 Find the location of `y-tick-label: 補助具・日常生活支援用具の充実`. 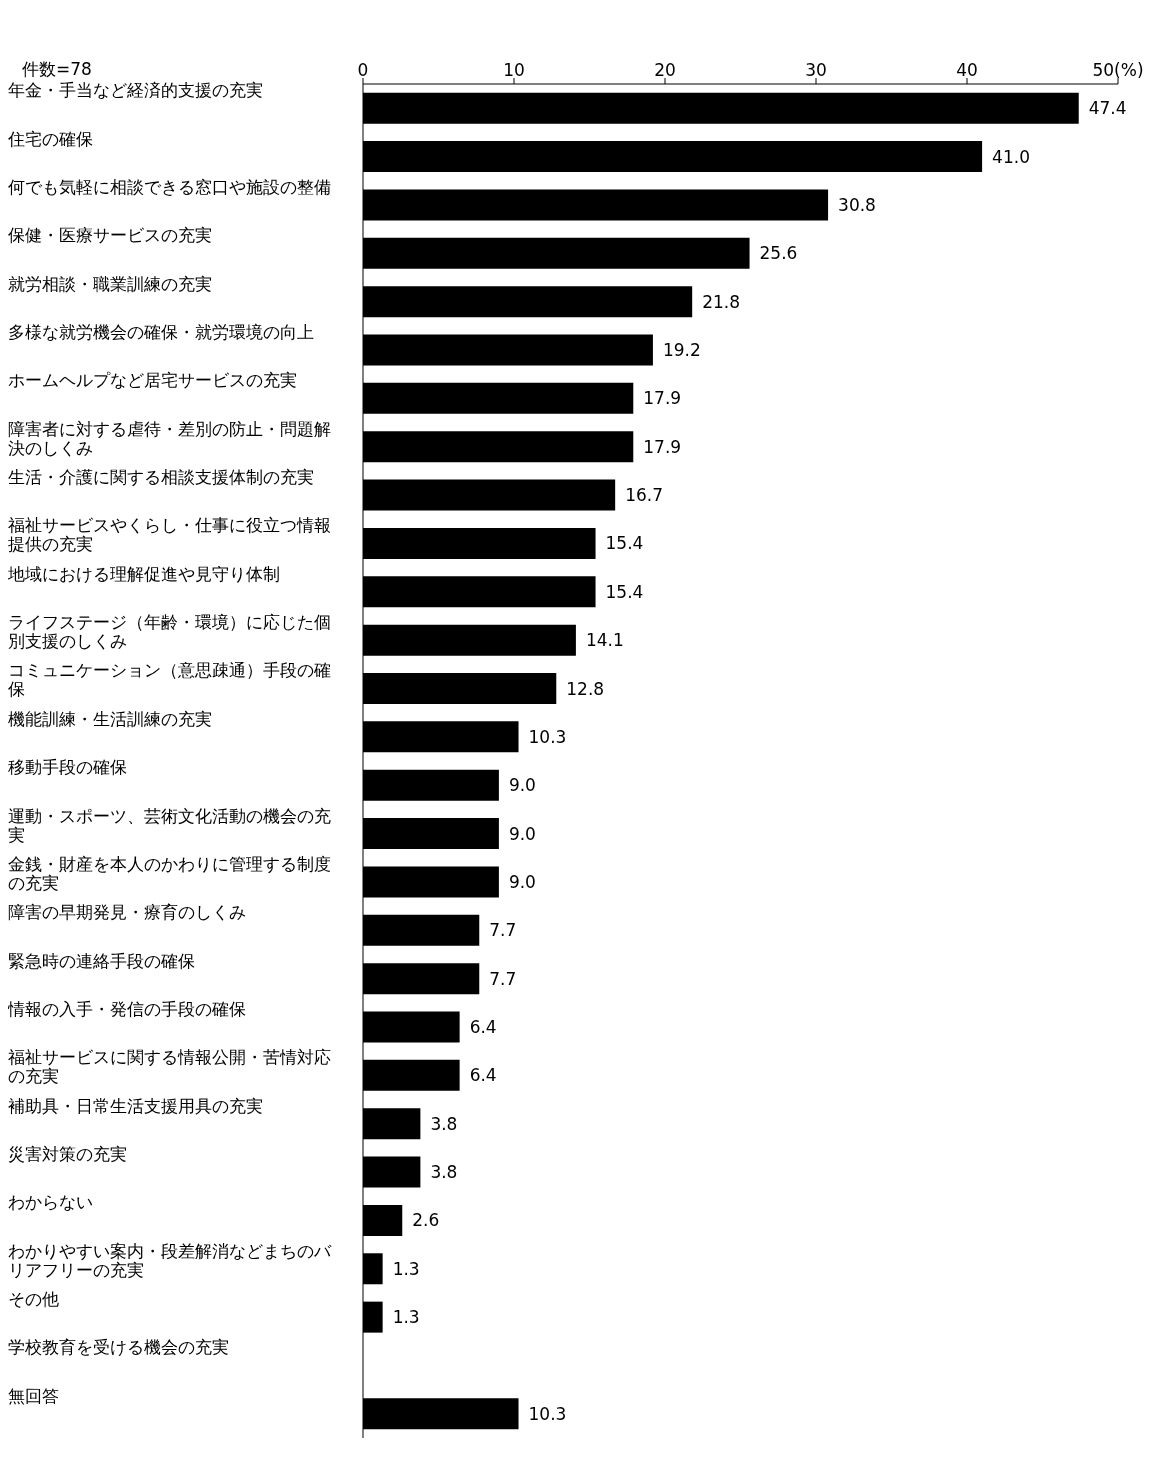

y-tick-label: 補助具・日常生活支援用具の充実 is located at coordinates (135, 1105).